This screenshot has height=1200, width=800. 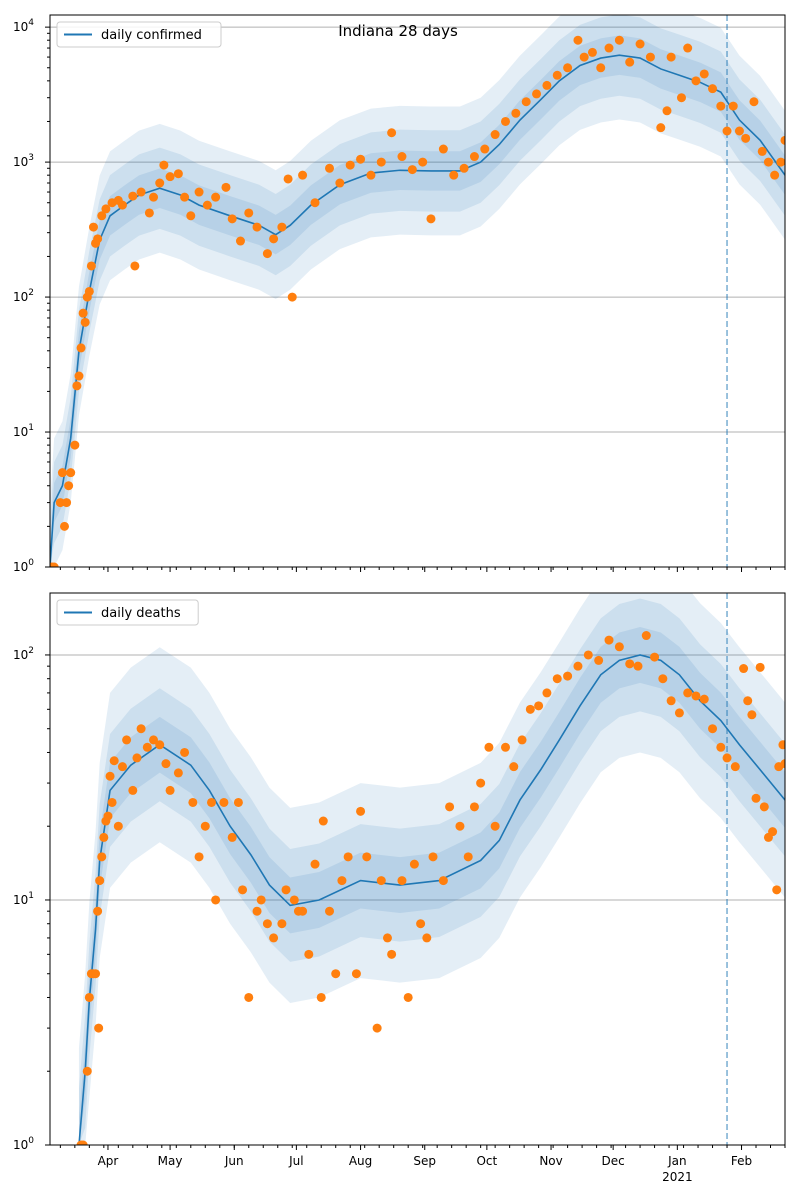 What do you see at coordinates (613, 1161) in the screenshot?
I see `x-tick-label: Dec` at bounding box center [613, 1161].